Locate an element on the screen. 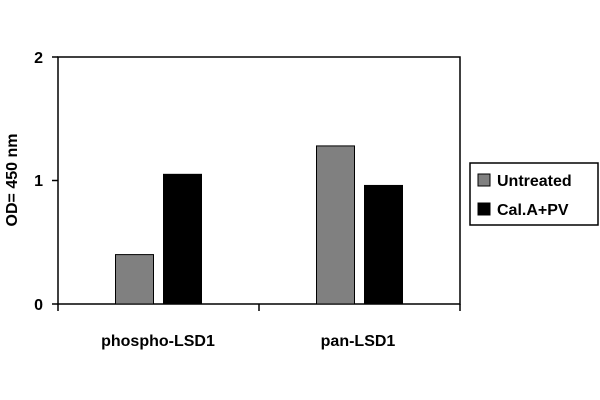 This screenshot has height=400, width=600. y-tick-label: 0 is located at coordinates (38, 305).